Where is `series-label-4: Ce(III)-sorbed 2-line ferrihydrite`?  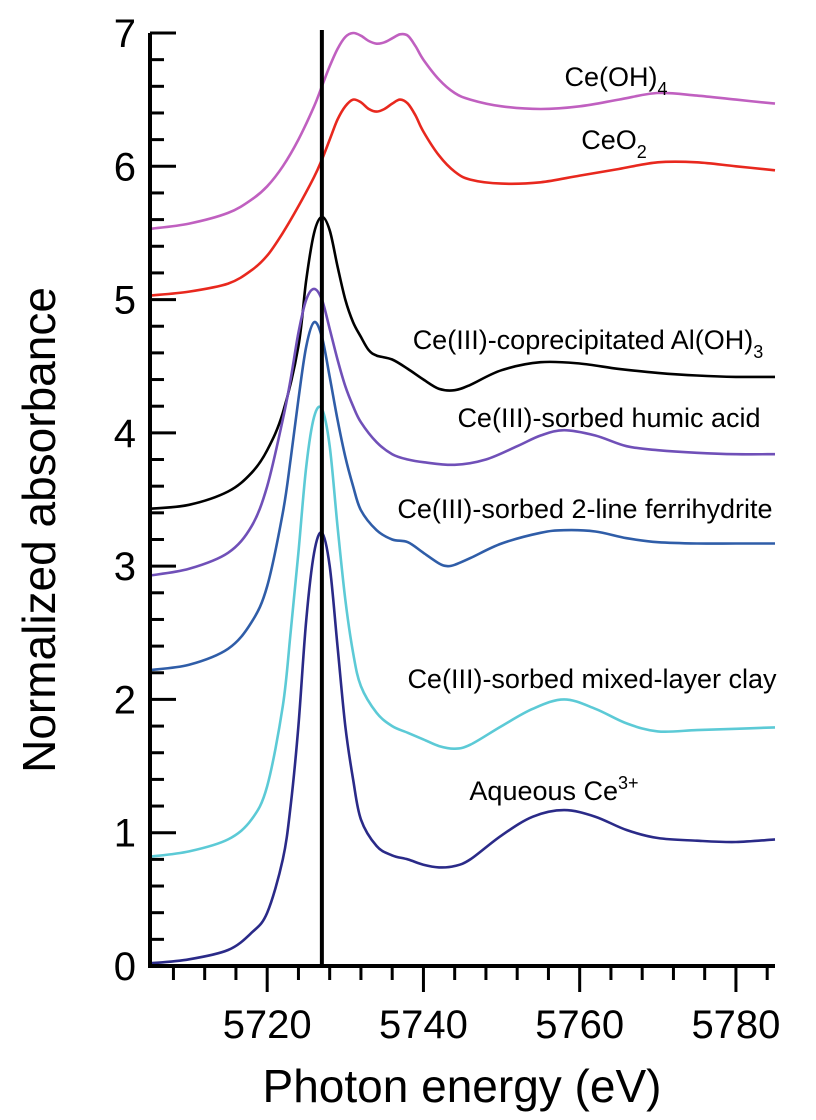
series-label-4: Ce(III)-sorbed 2-line ferrihydrite is located at coordinates (584, 509).